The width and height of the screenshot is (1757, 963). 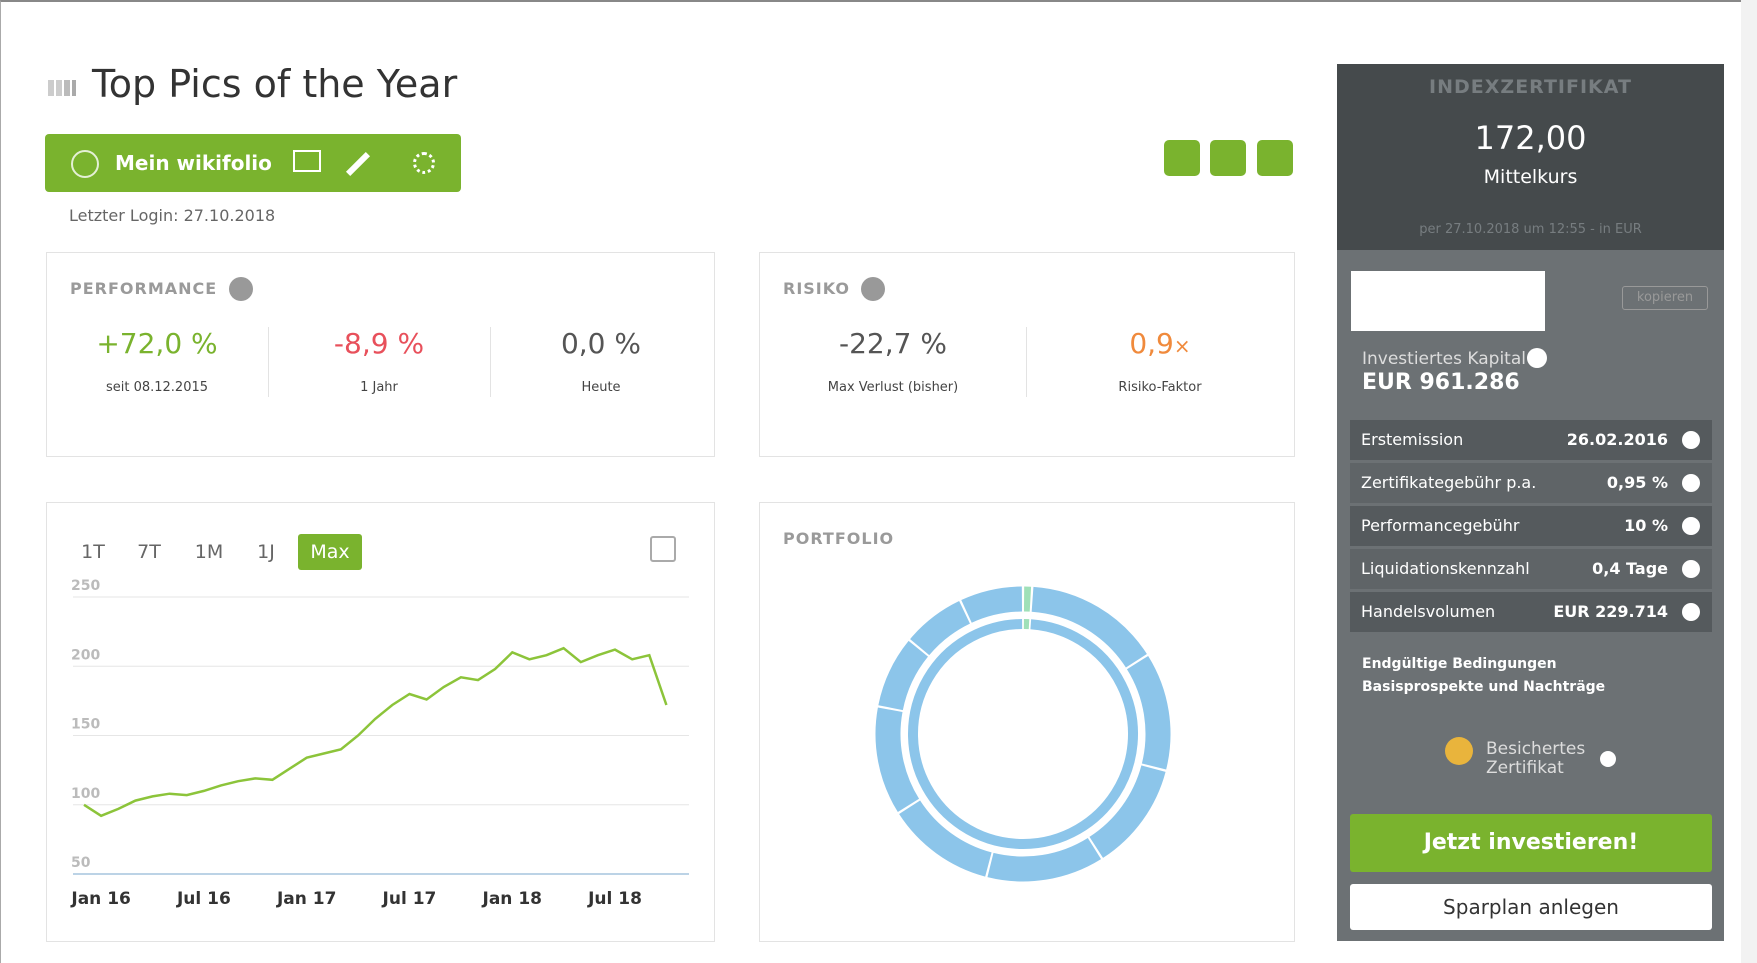 What do you see at coordinates (1160, 343) in the screenshot?
I see `kpi-value: 0,9×` at bounding box center [1160, 343].